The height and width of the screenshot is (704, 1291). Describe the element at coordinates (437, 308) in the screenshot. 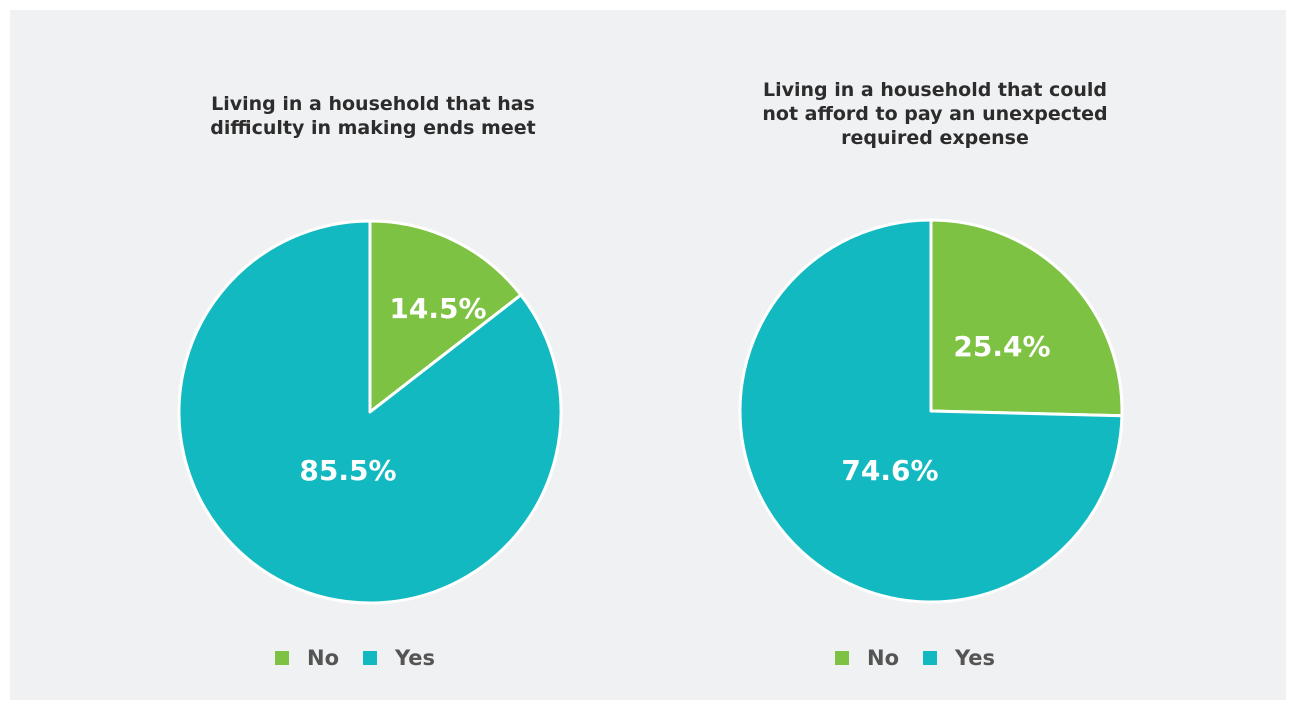

I see `slice-label-no: 14.5%` at that location.